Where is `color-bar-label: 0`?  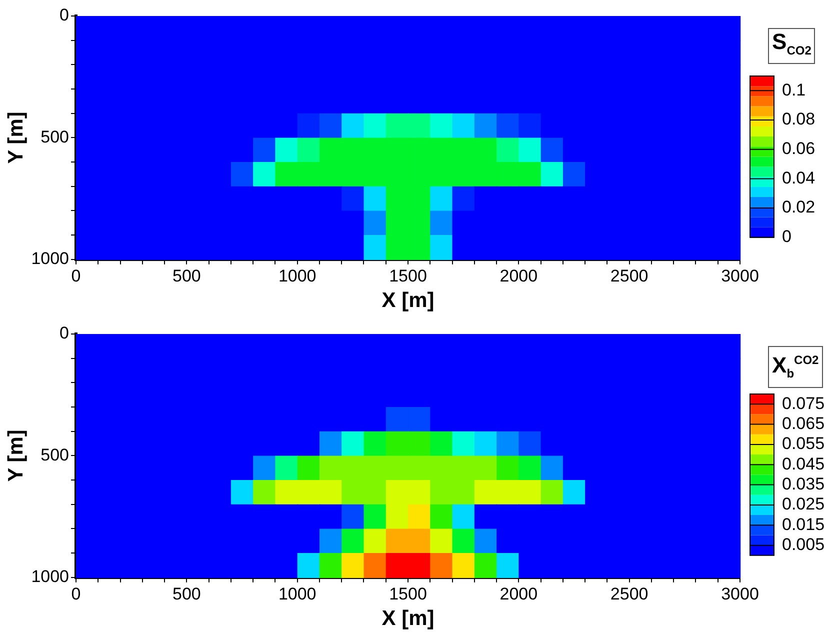
color-bar-label: 0 is located at coordinates (787, 236).